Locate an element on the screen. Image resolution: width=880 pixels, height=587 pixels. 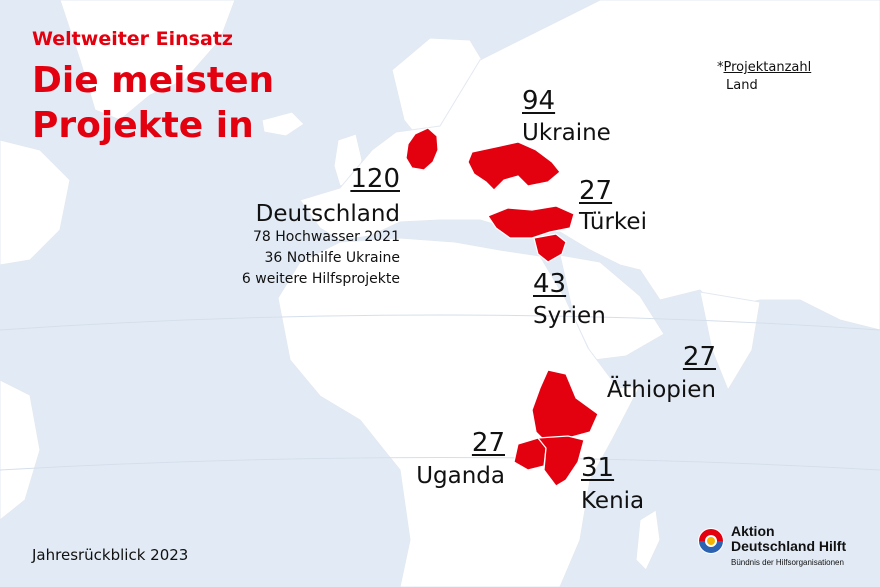
name-deutschland: Deutschland is located at coordinates (327, 214).